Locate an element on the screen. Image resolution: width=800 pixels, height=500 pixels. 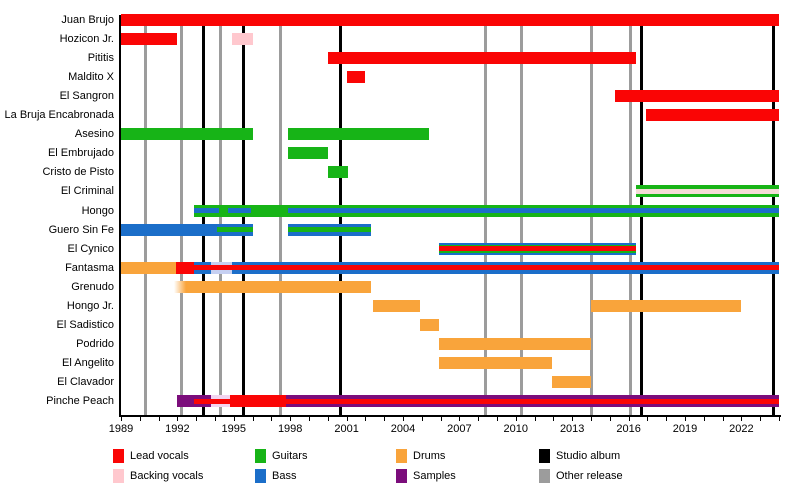
legend-swatch-backing-vocals is located at coordinates (118, 476).